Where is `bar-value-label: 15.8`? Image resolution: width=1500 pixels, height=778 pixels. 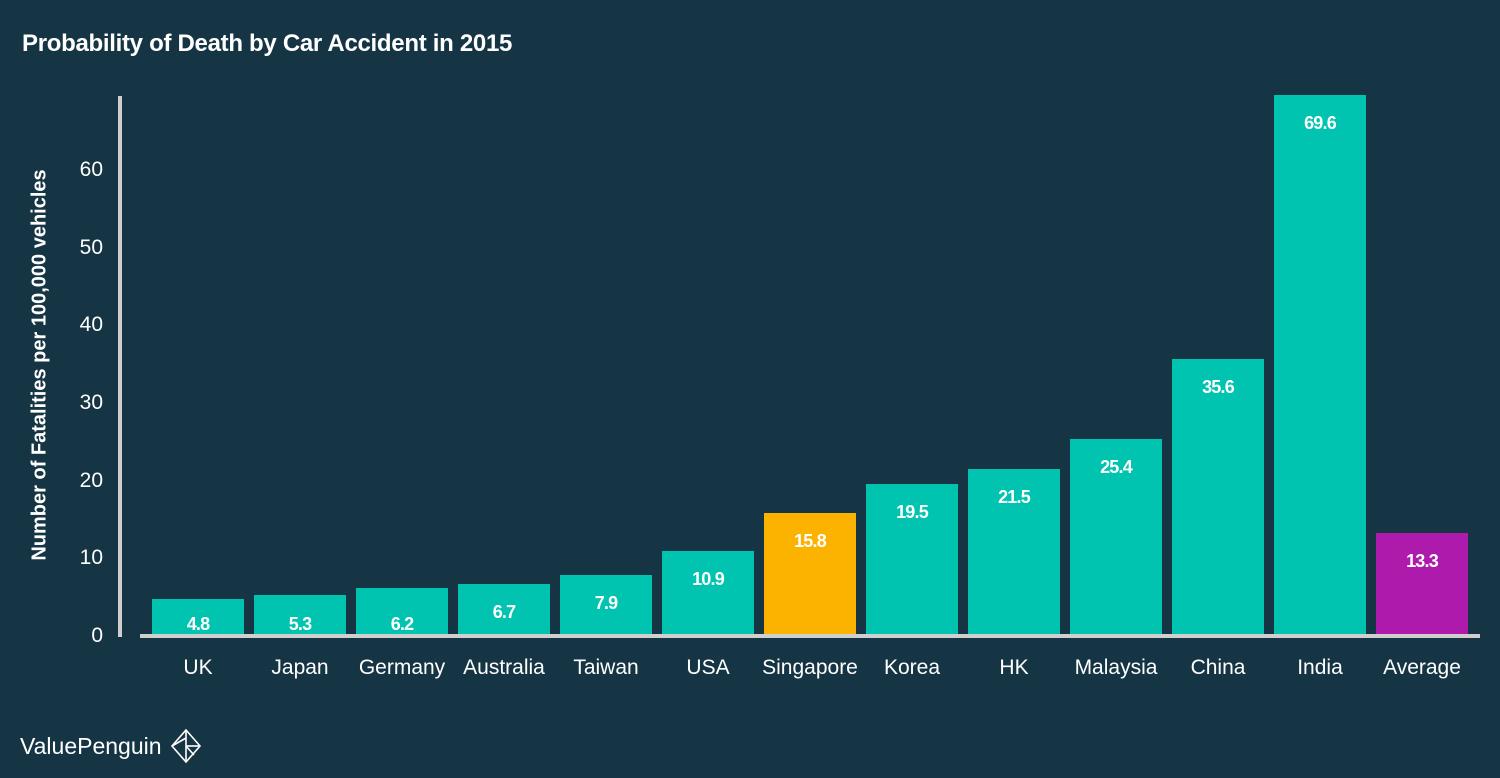 bar-value-label: 15.8 is located at coordinates (810, 541).